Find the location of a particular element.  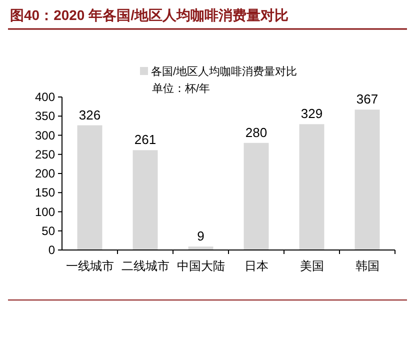

y-tick-label: 300 is located at coordinates (45, 135).